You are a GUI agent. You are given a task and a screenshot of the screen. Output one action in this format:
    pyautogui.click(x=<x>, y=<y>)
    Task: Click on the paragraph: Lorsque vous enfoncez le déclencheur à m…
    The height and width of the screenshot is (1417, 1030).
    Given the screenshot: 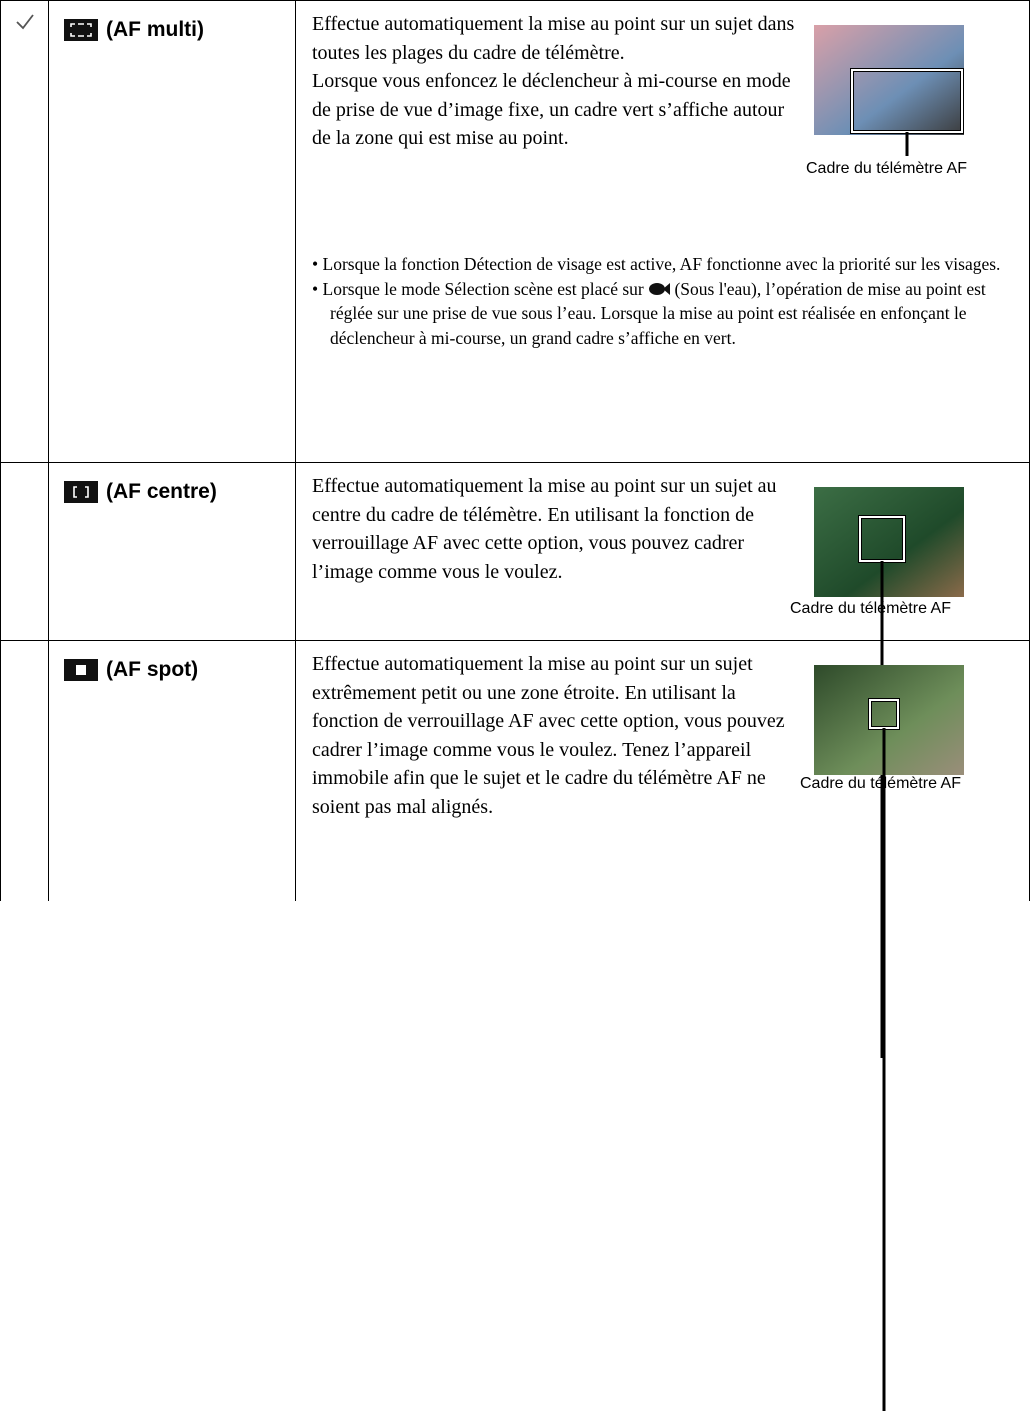 What is the action you would take?
    pyautogui.click(x=551, y=109)
    